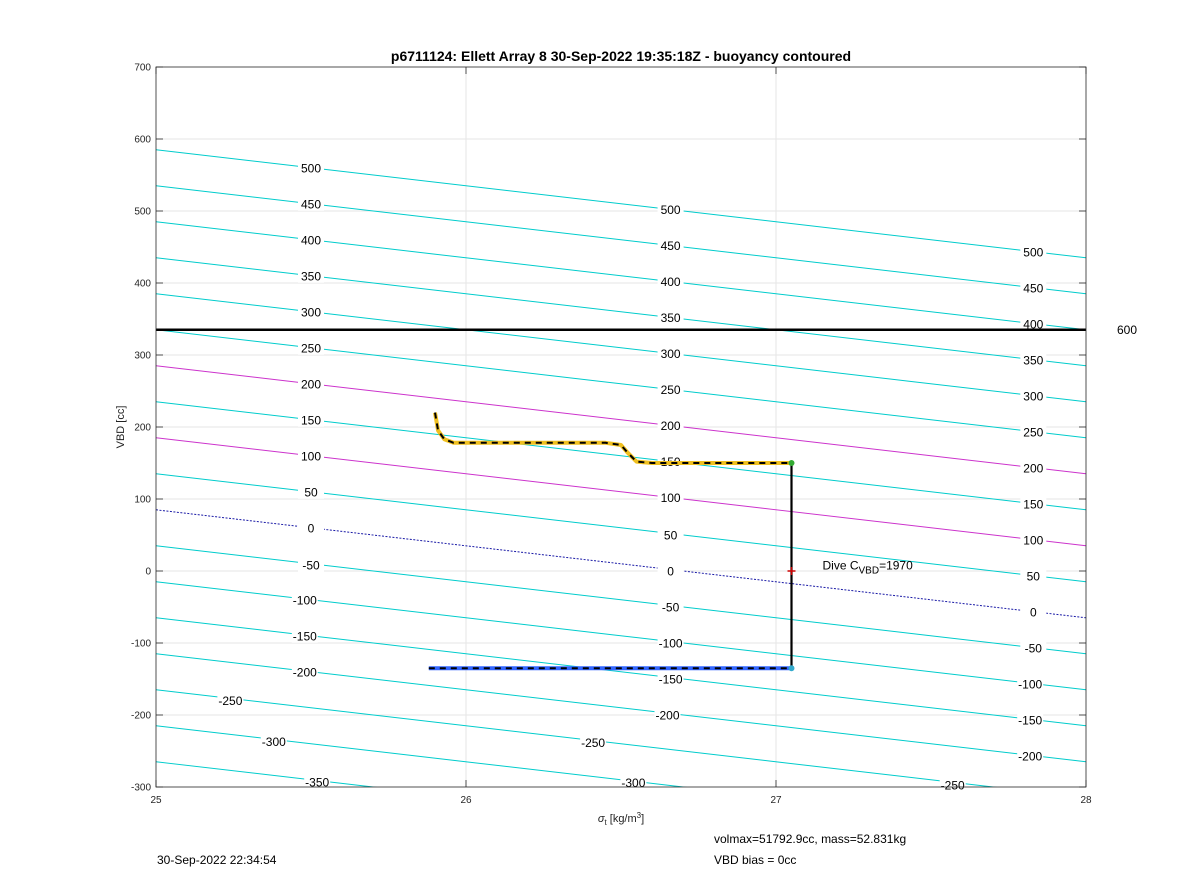  Describe the element at coordinates (1086, 800) in the screenshot. I see `x-tick-label: 28` at that location.